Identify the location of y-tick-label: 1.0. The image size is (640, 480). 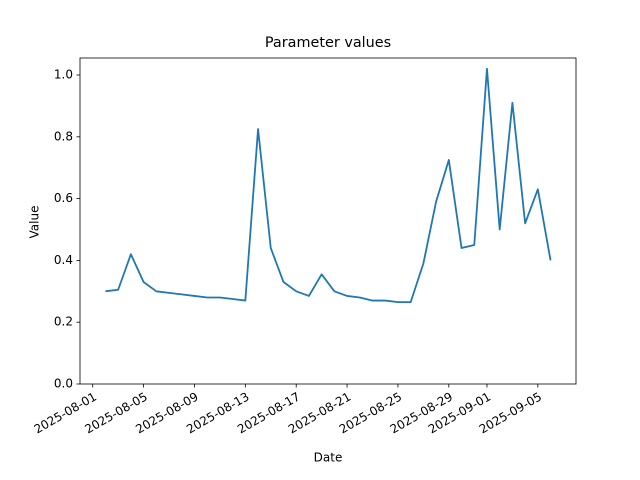
(63, 74).